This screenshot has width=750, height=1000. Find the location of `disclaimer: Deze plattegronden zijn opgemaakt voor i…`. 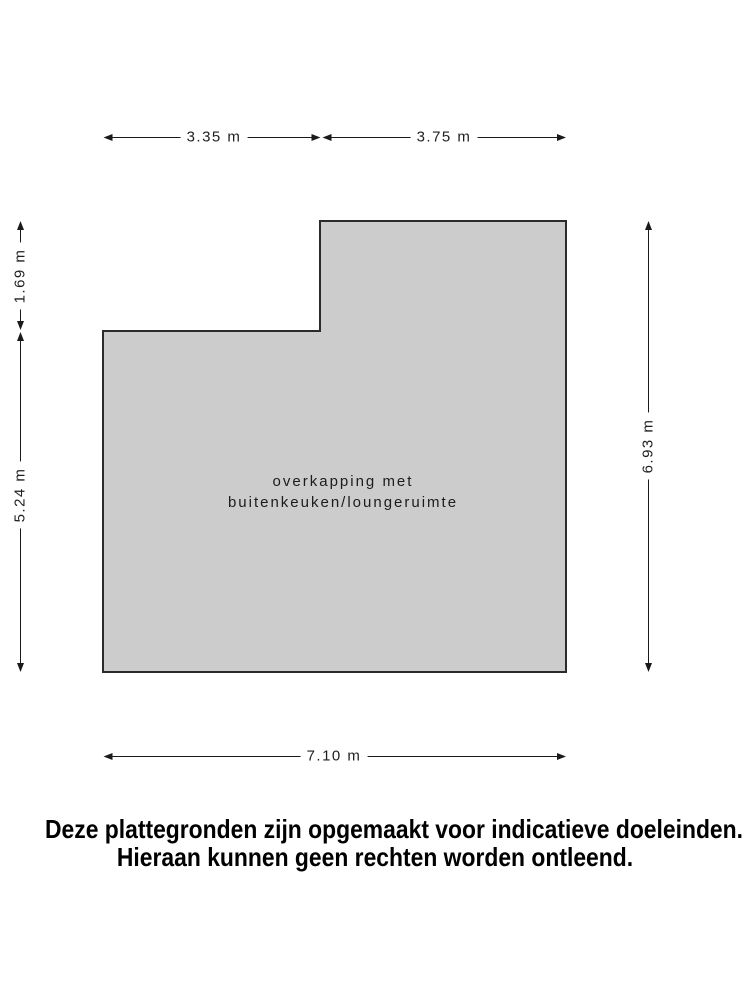

disclaimer: Deze plattegronden zijn opgemaakt voor i… is located at coordinates (394, 843).